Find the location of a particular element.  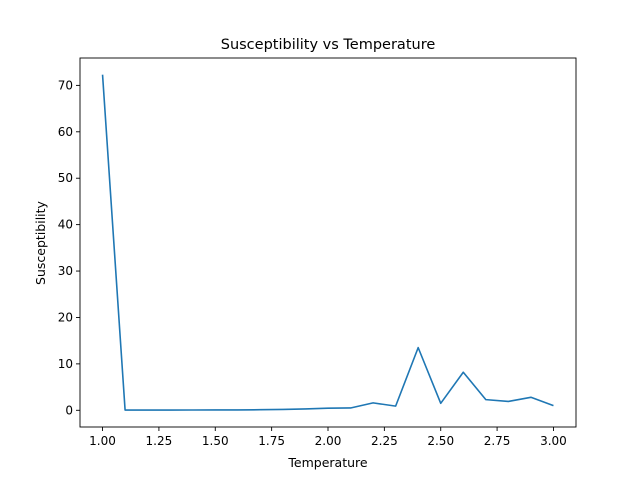

y-tick-label: 30 is located at coordinates (65, 271).